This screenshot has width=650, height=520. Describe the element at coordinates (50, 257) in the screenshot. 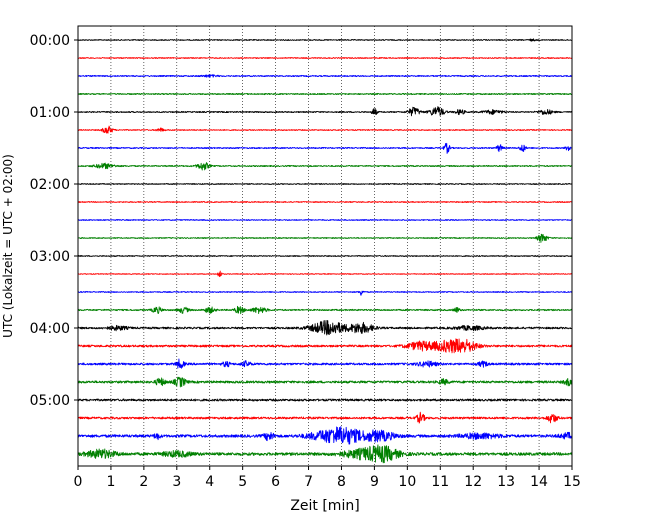

I see `y-tick-label: 03:00` at that location.